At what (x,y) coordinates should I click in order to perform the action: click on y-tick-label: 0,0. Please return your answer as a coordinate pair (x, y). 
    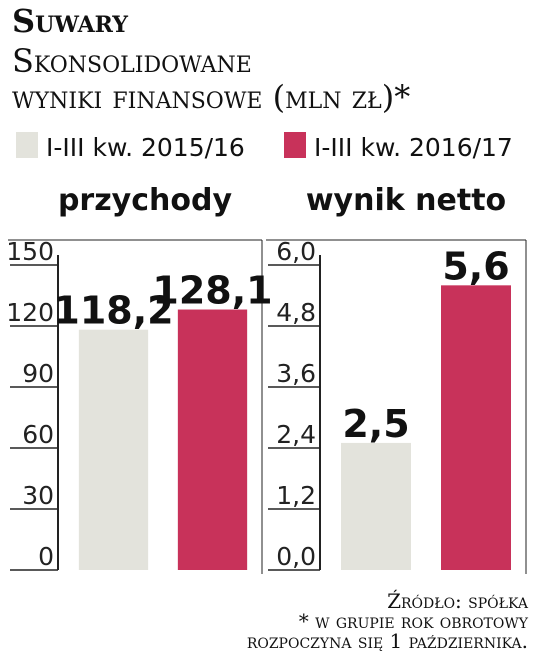
    Looking at the image, I should click on (296, 556).